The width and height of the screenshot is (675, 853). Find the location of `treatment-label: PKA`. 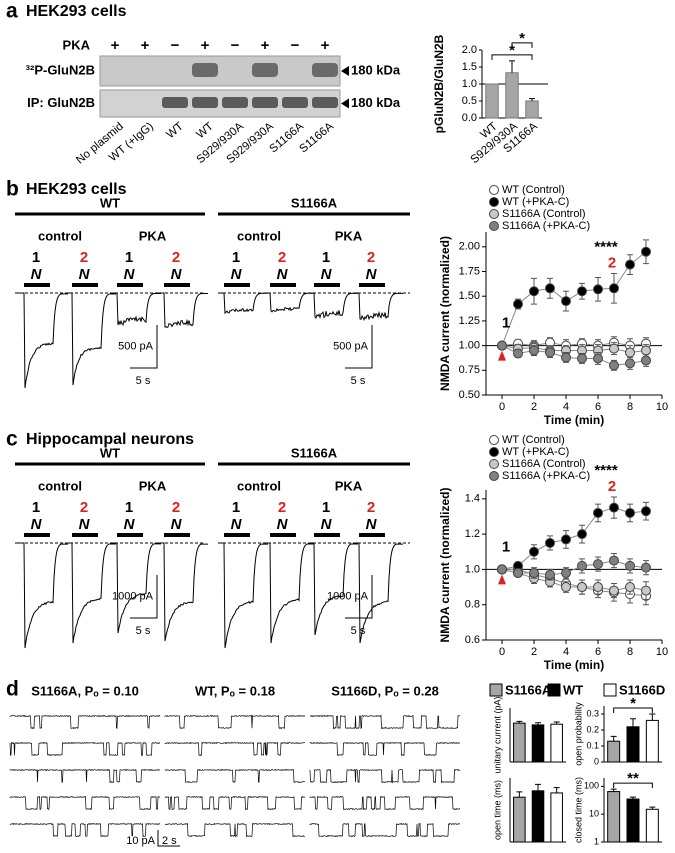

treatment-label: PKA is located at coordinates (77, 44).